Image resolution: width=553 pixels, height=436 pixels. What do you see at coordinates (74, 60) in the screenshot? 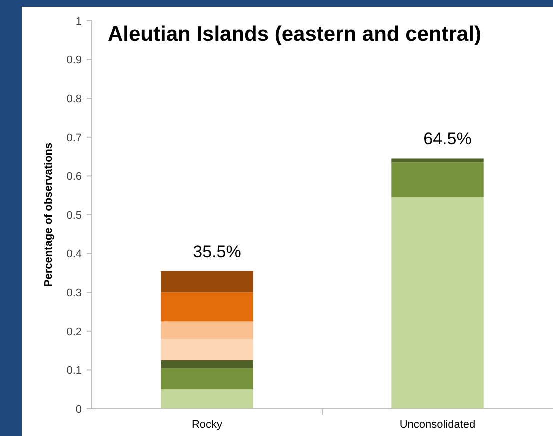
I see `y-tick-label: 0.9` at bounding box center [74, 60].